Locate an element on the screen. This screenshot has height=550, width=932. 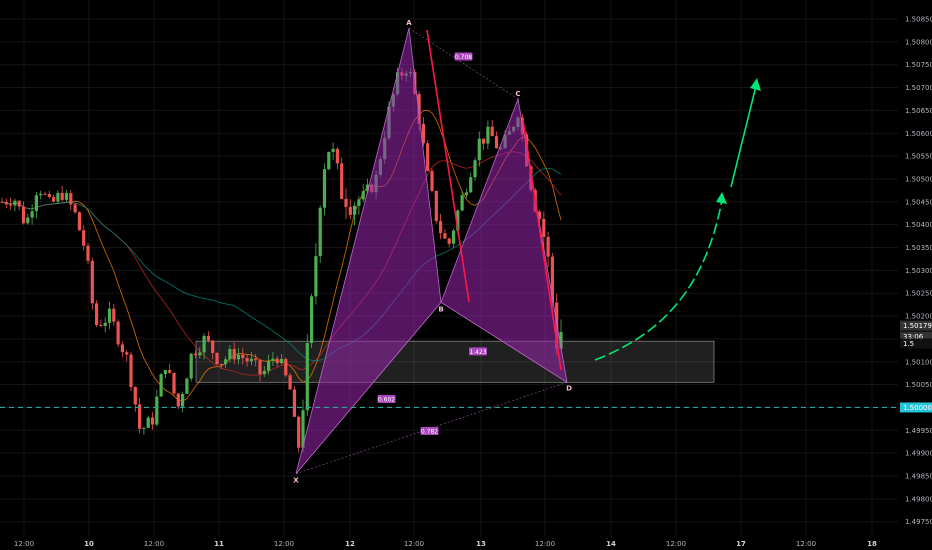
ratio-label: 1.423 is located at coordinates (477, 352).